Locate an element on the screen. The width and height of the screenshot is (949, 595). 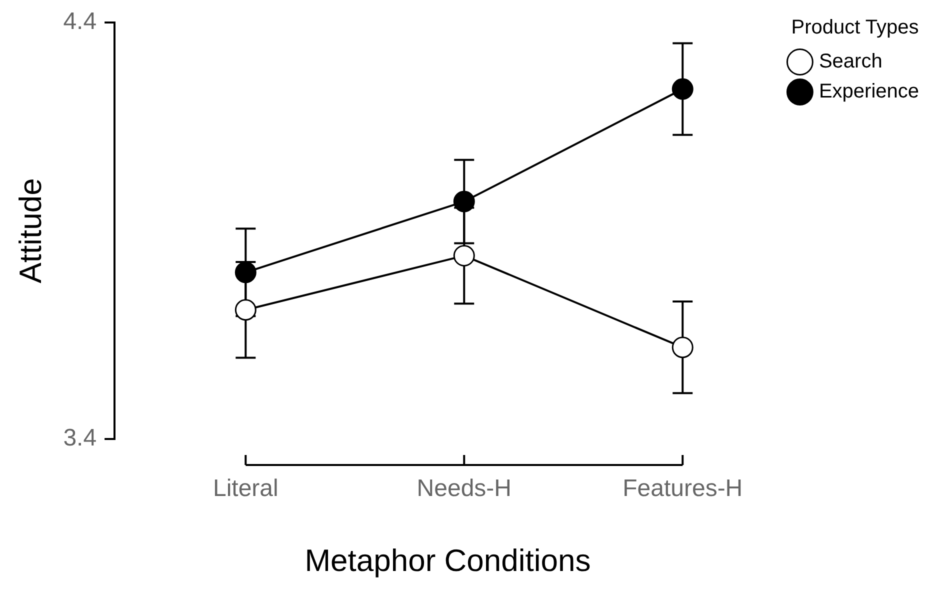
legend-title: Product Types is located at coordinates (855, 27).